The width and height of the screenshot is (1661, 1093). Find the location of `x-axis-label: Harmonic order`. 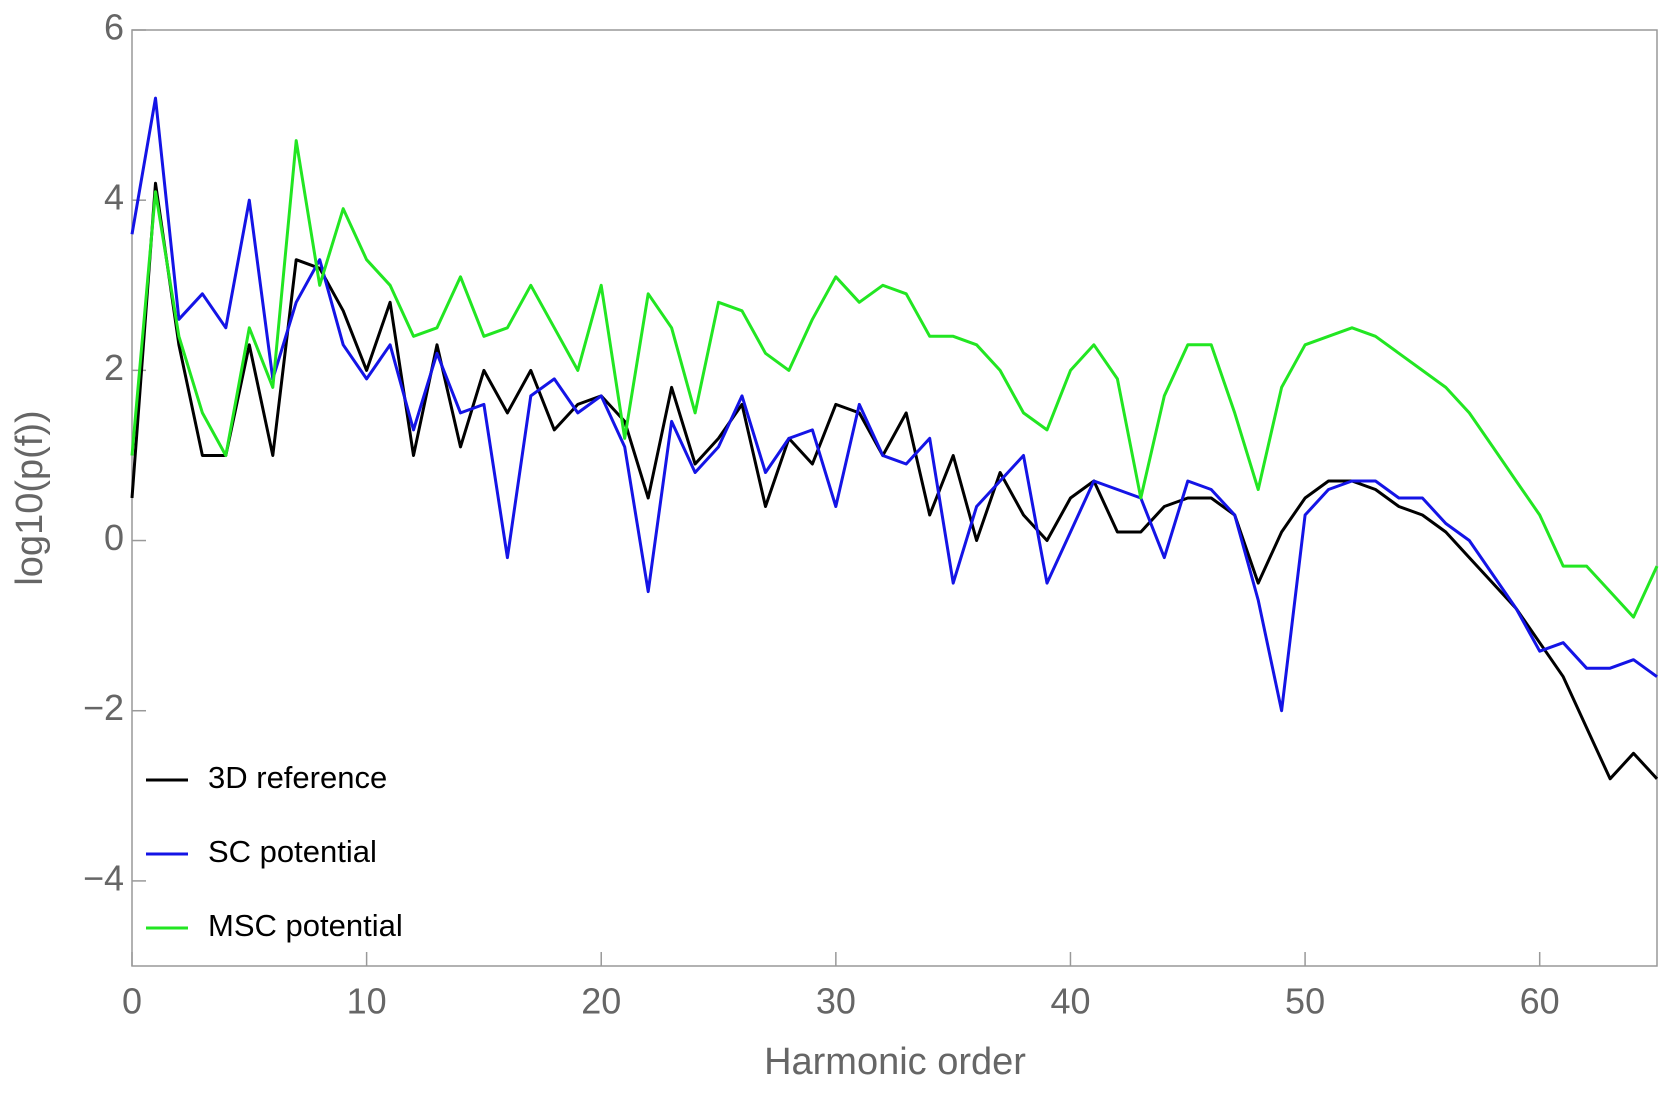

x-axis-label: Harmonic order is located at coordinates (895, 1062).